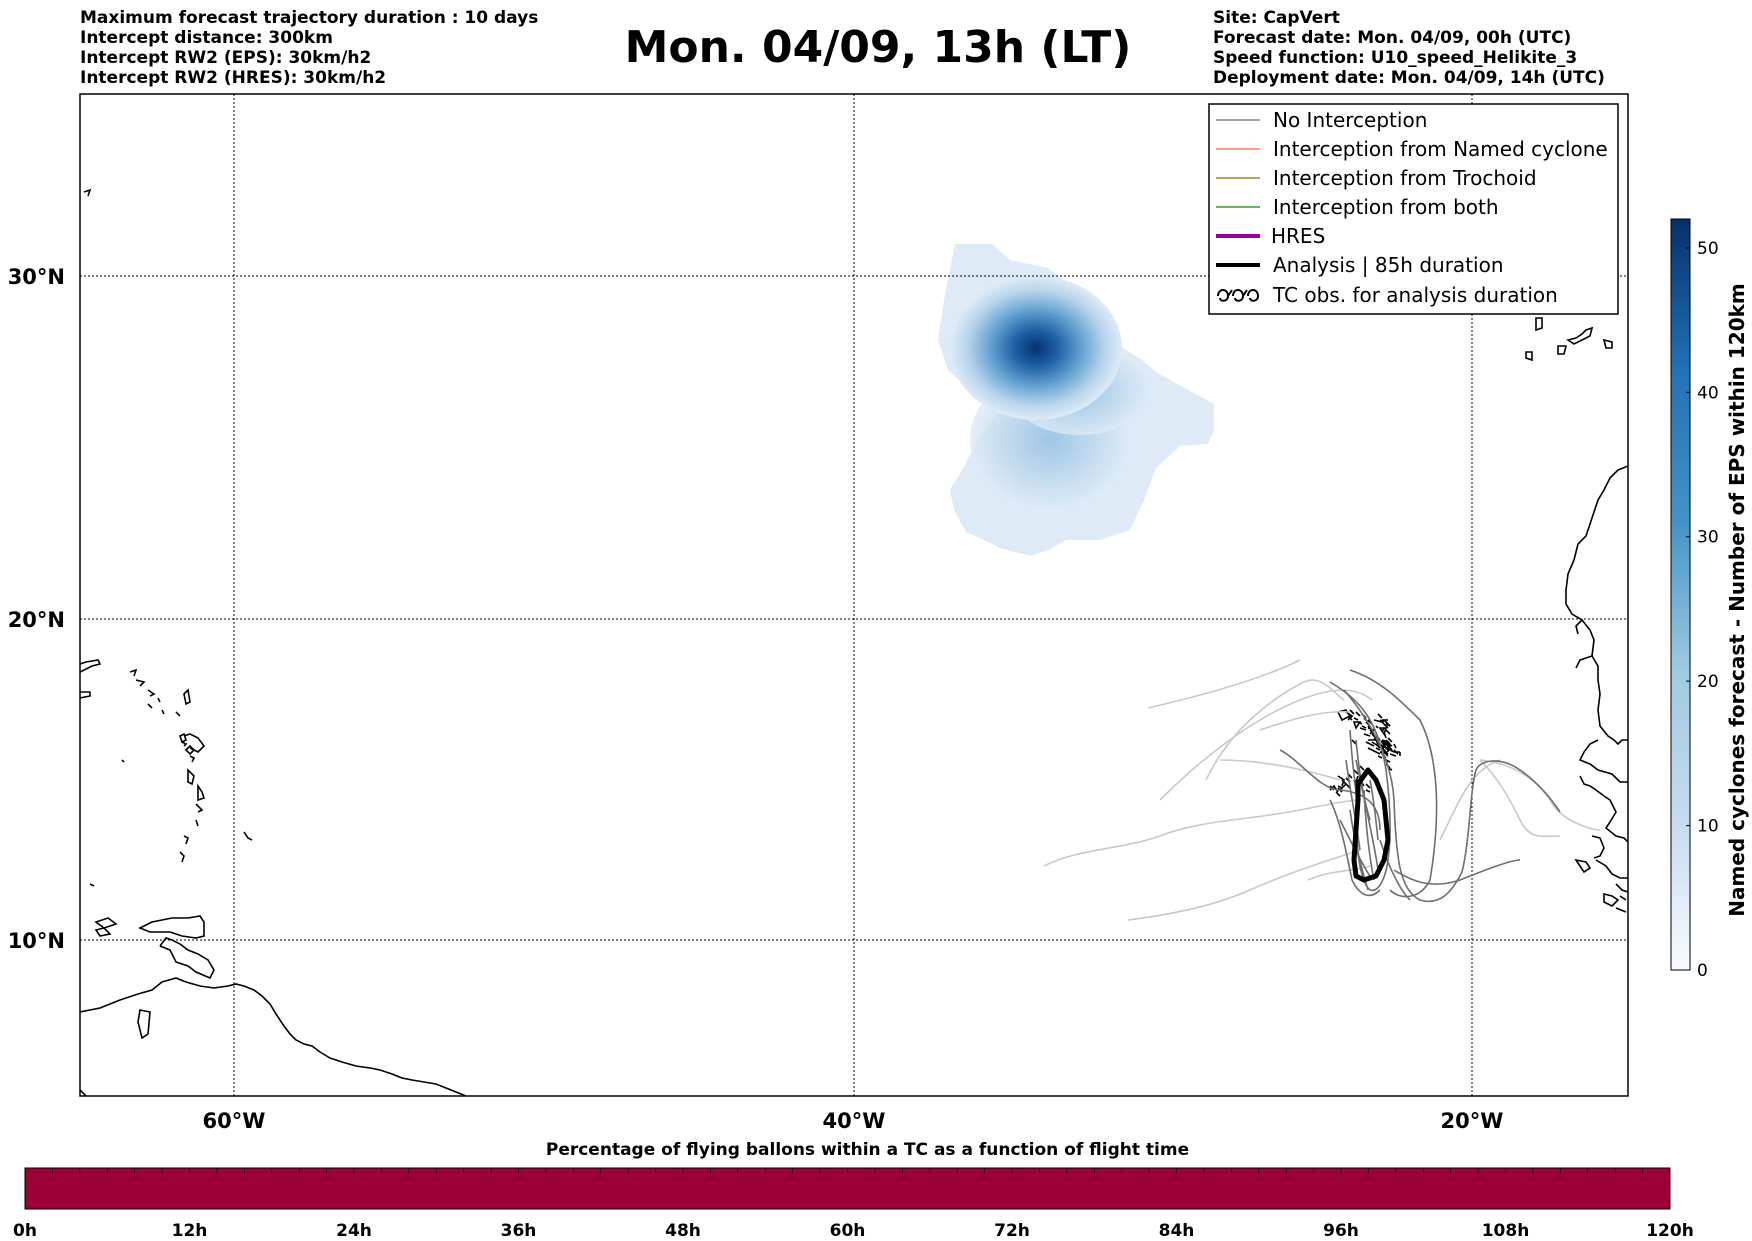  I want to click on legend-item-tc-obs: TC obs. for analysis duration, so click(1387, 295).